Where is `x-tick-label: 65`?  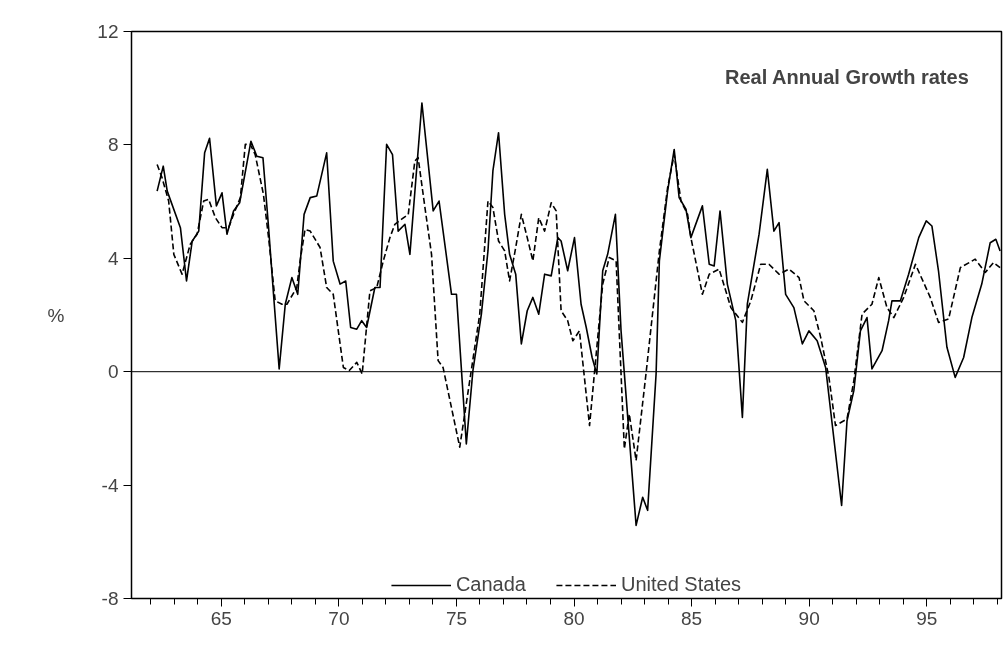 x-tick-label: 65 is located at coordinates (221, 618).